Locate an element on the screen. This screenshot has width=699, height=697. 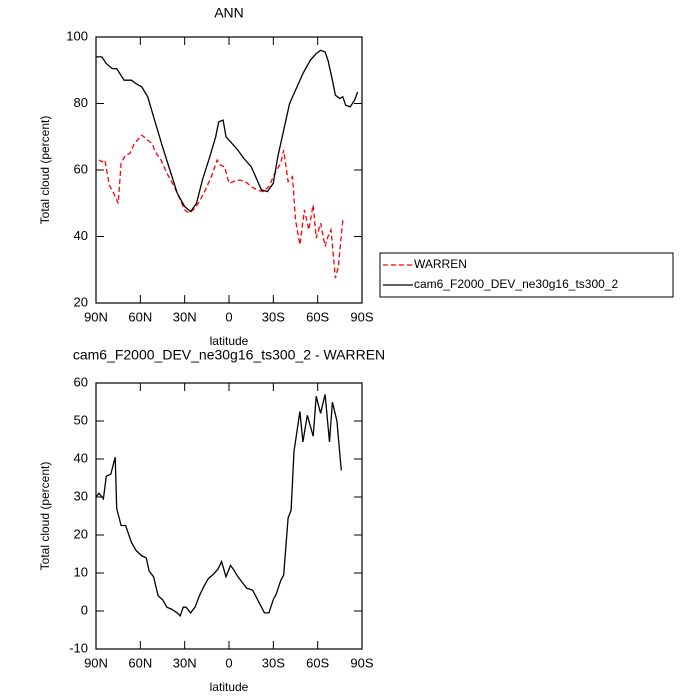
y-tick-label: 0 is located at coordinates (84, 609).